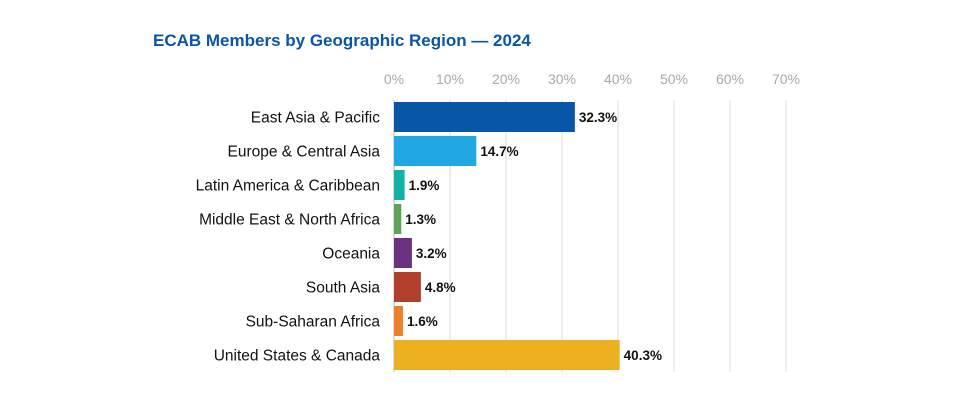  I want to click on category-label: East Asia & Pacific, so click(315, 118).